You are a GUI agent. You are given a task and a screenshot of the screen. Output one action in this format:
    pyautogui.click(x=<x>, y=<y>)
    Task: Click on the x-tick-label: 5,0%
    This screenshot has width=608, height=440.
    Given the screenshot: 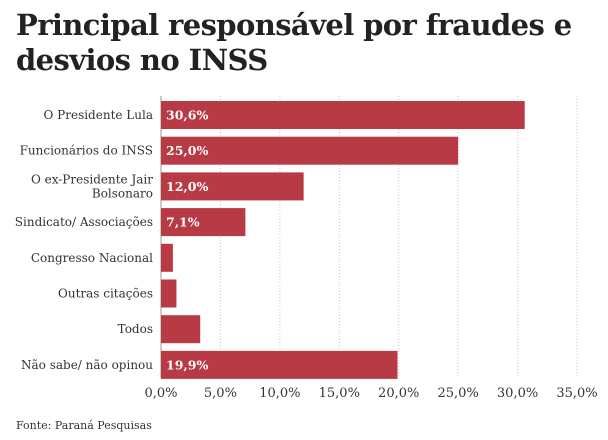 What is the action you would take?
    pyautogui.click(x=220, y=393)
    